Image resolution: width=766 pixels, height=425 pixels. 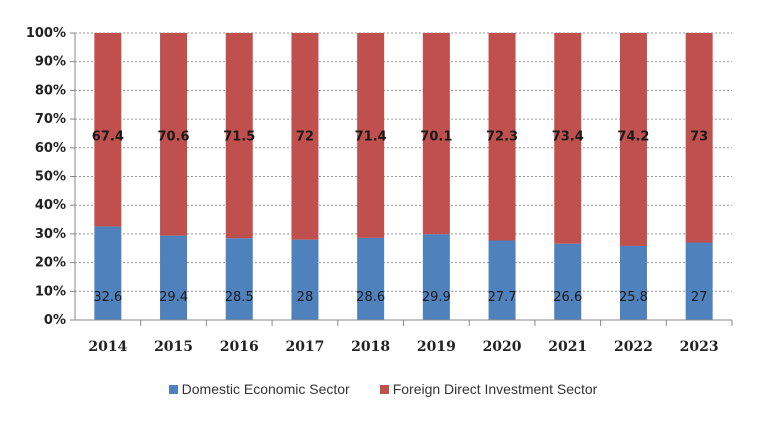 I want to click on legend-item-domestic: Domestic Economic Sector, so click(x=259, y=389).